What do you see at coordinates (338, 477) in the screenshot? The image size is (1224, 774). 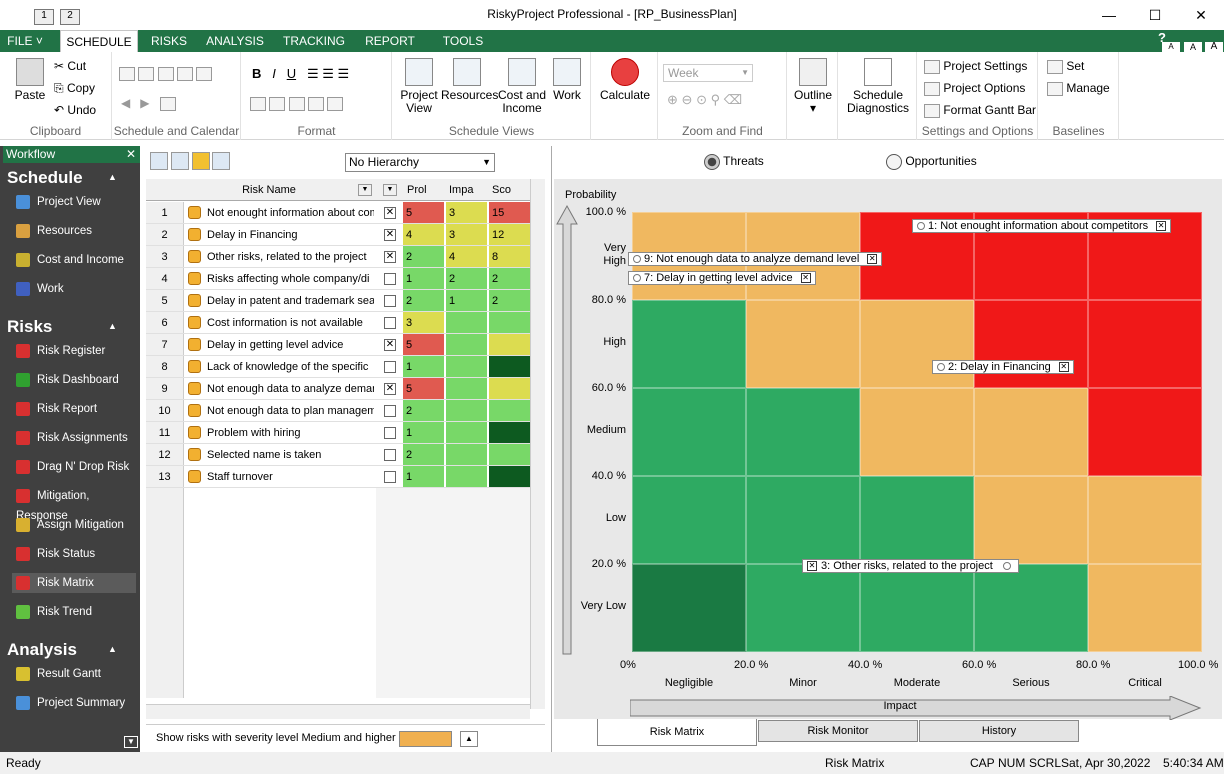 I see `table-row: 13 Staff turnover 1` at bounding box center [338, 477].